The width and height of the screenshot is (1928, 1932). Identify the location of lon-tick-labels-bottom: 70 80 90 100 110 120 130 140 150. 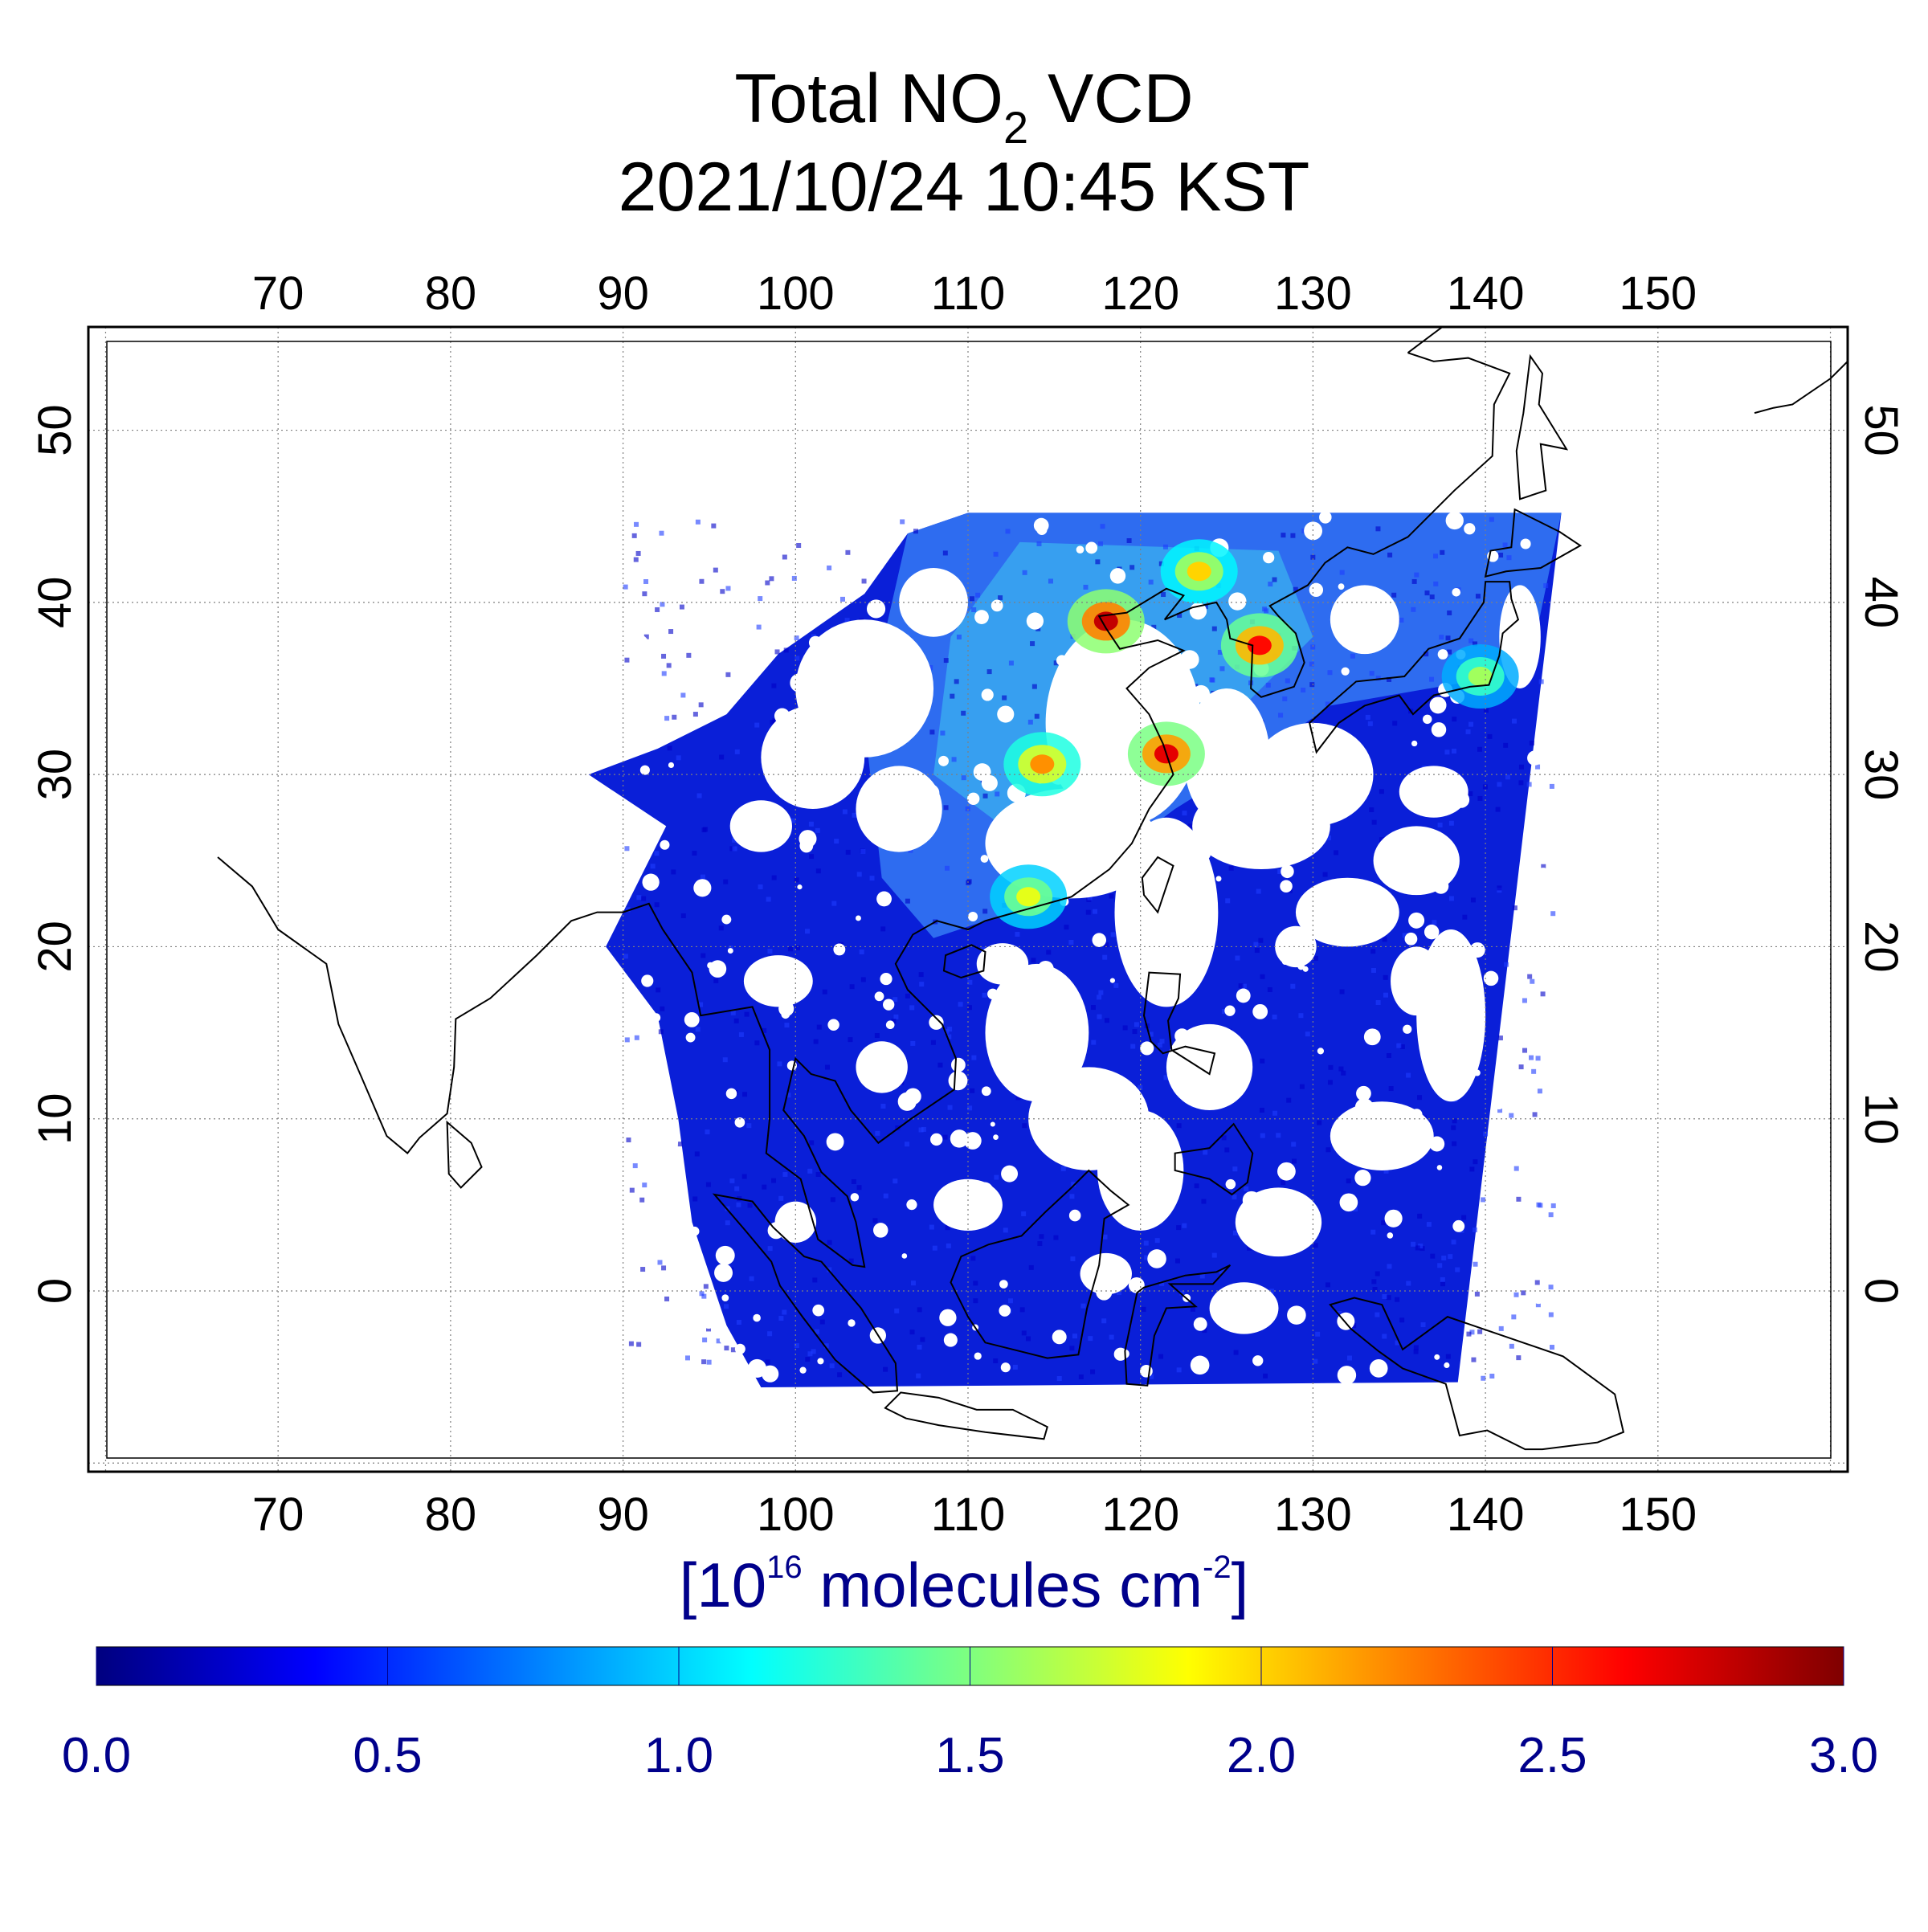
(975, 1515).